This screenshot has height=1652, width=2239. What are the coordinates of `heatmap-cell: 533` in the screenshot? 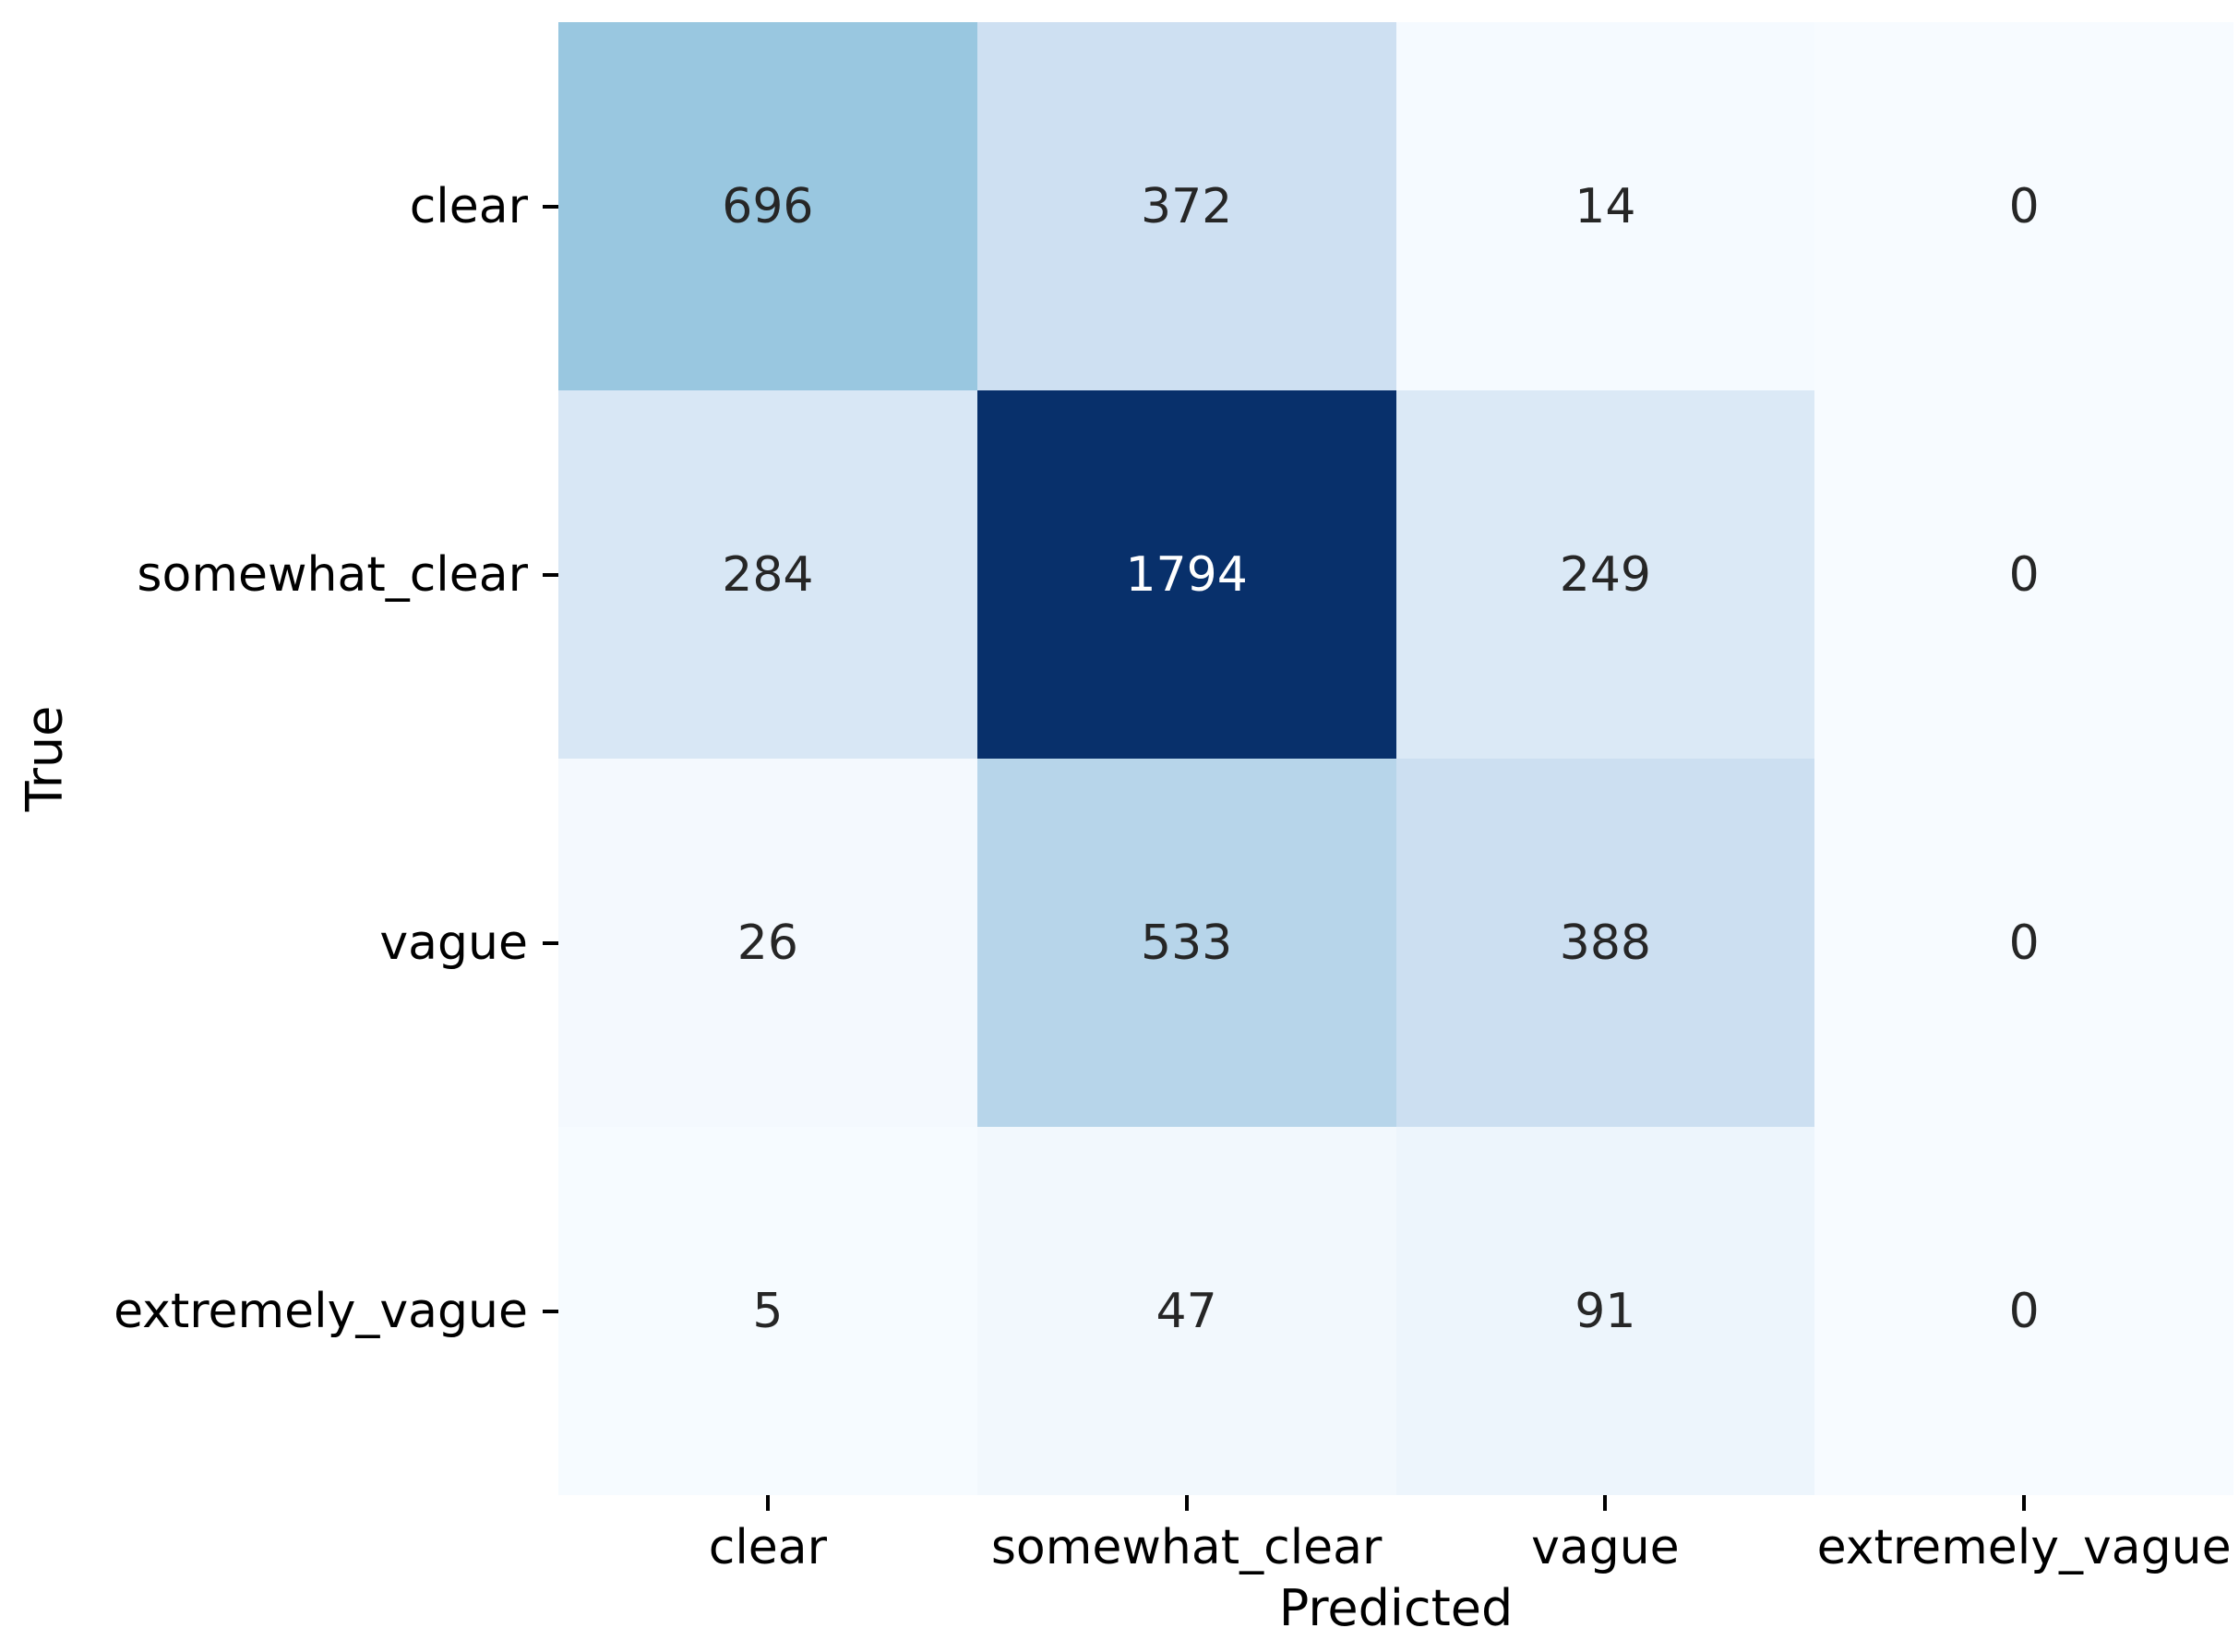 It's located at (1186, 943).